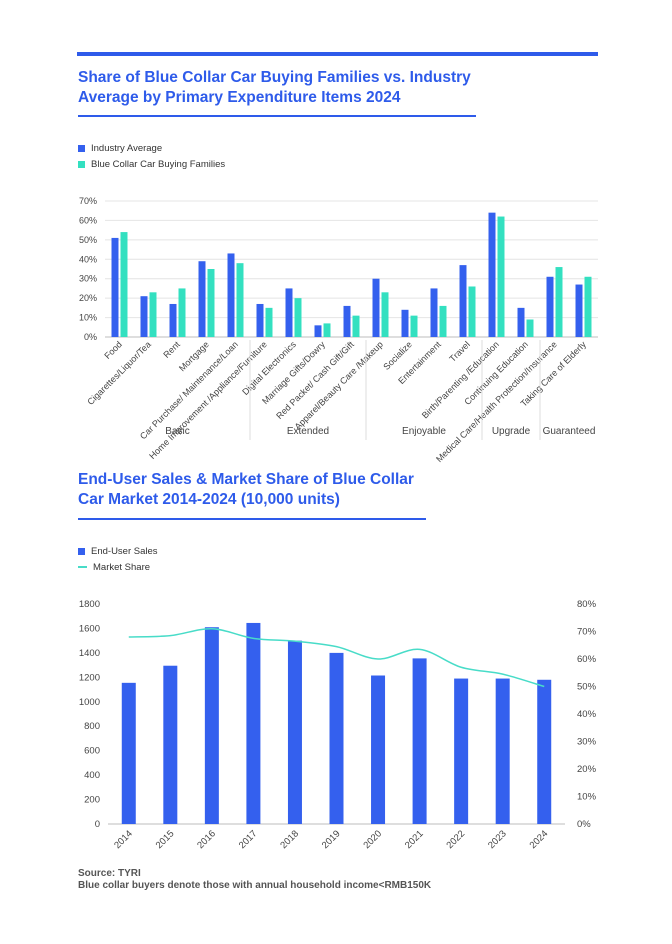 This screenshot has width=672, height=944. Describe the element at coordinates (587, 769) in the screenshot. I see `y-right-tick-label: 20%` at that location.